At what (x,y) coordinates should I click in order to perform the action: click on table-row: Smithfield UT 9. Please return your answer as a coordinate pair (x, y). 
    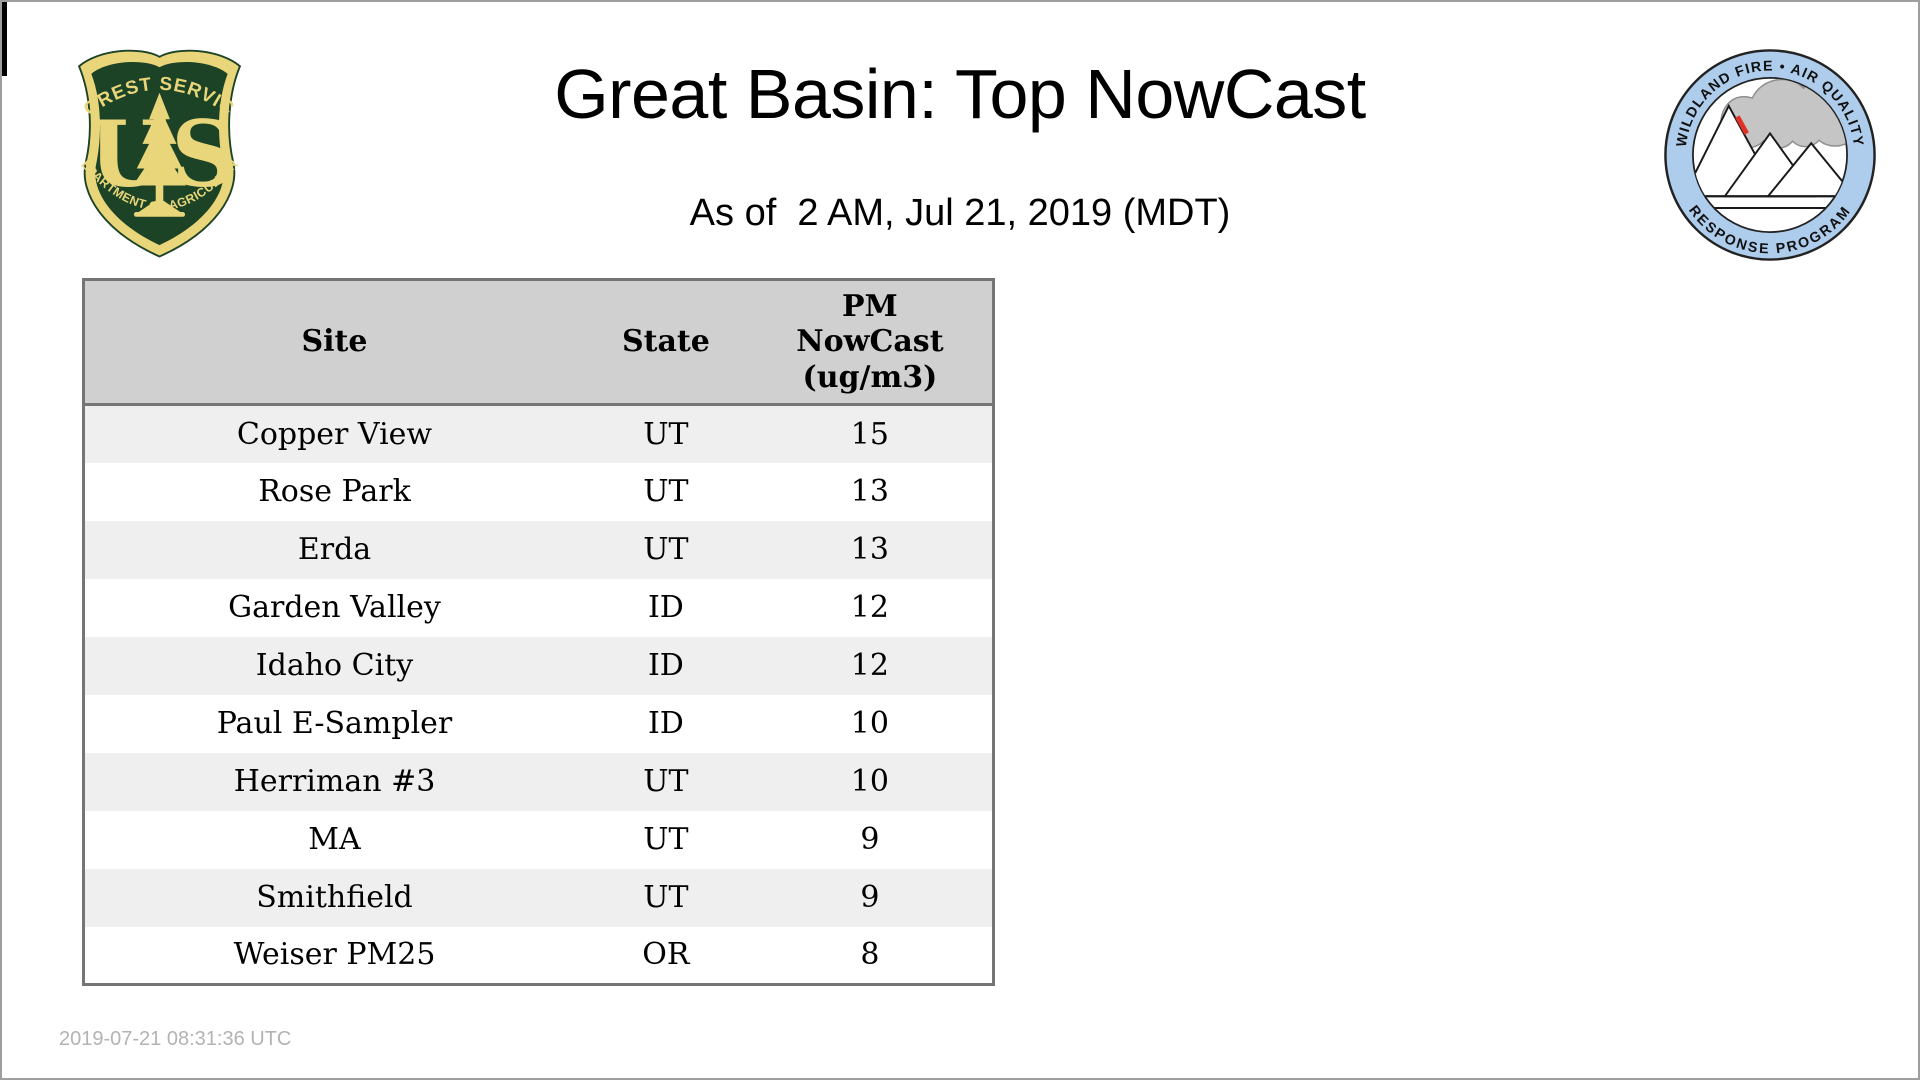
    Looking at the image, I should click on (538, 897).